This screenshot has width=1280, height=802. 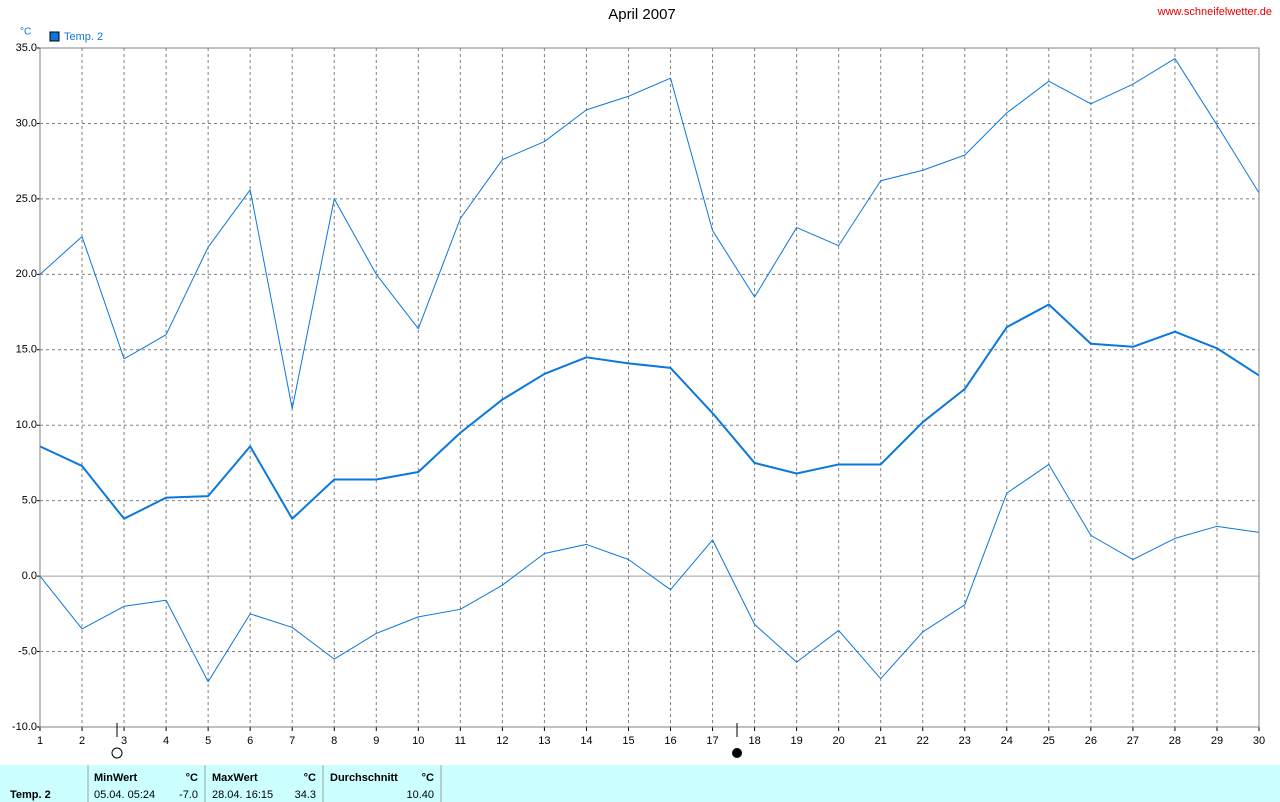 I want to click on y-tick-label: -10.0, so click(x=24, y=727).